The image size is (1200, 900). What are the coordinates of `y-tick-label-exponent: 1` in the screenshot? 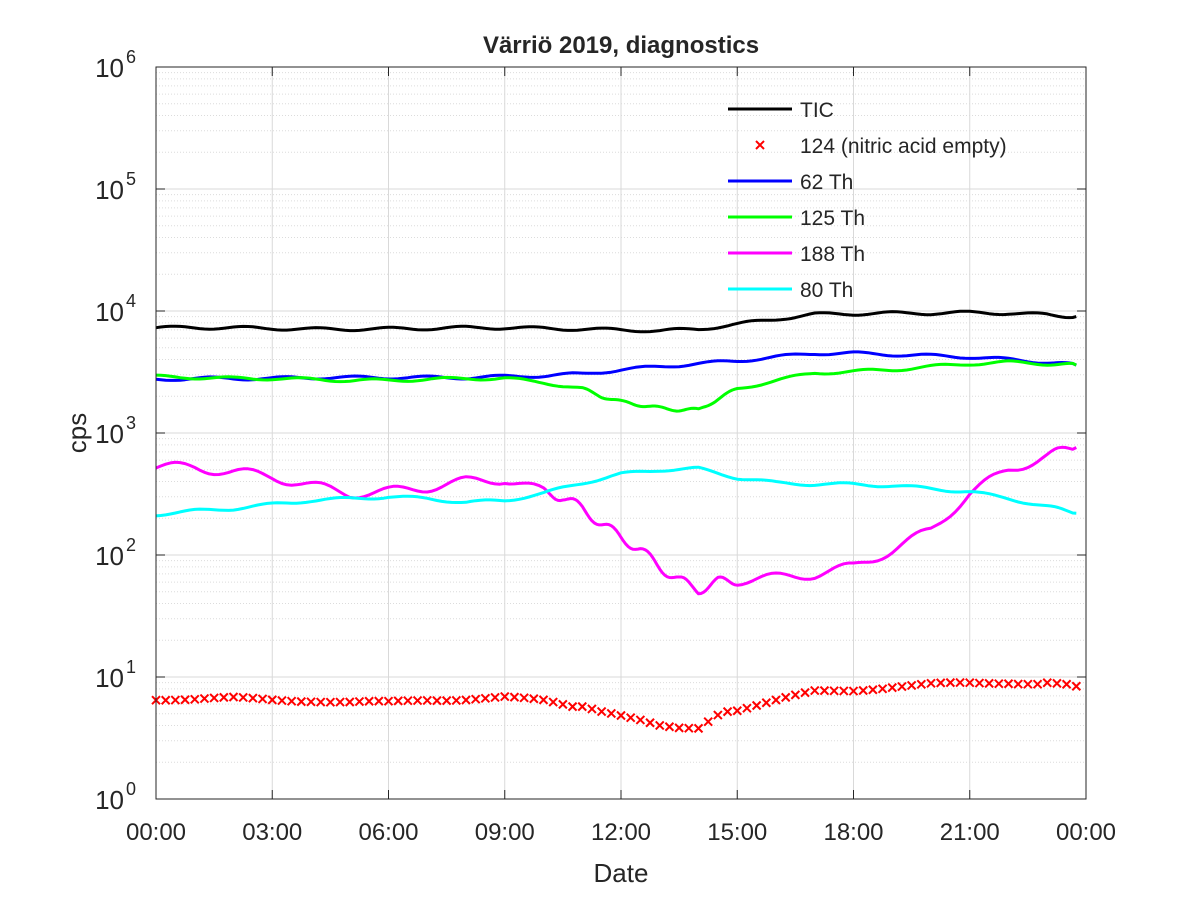 It's located at (131, 667).